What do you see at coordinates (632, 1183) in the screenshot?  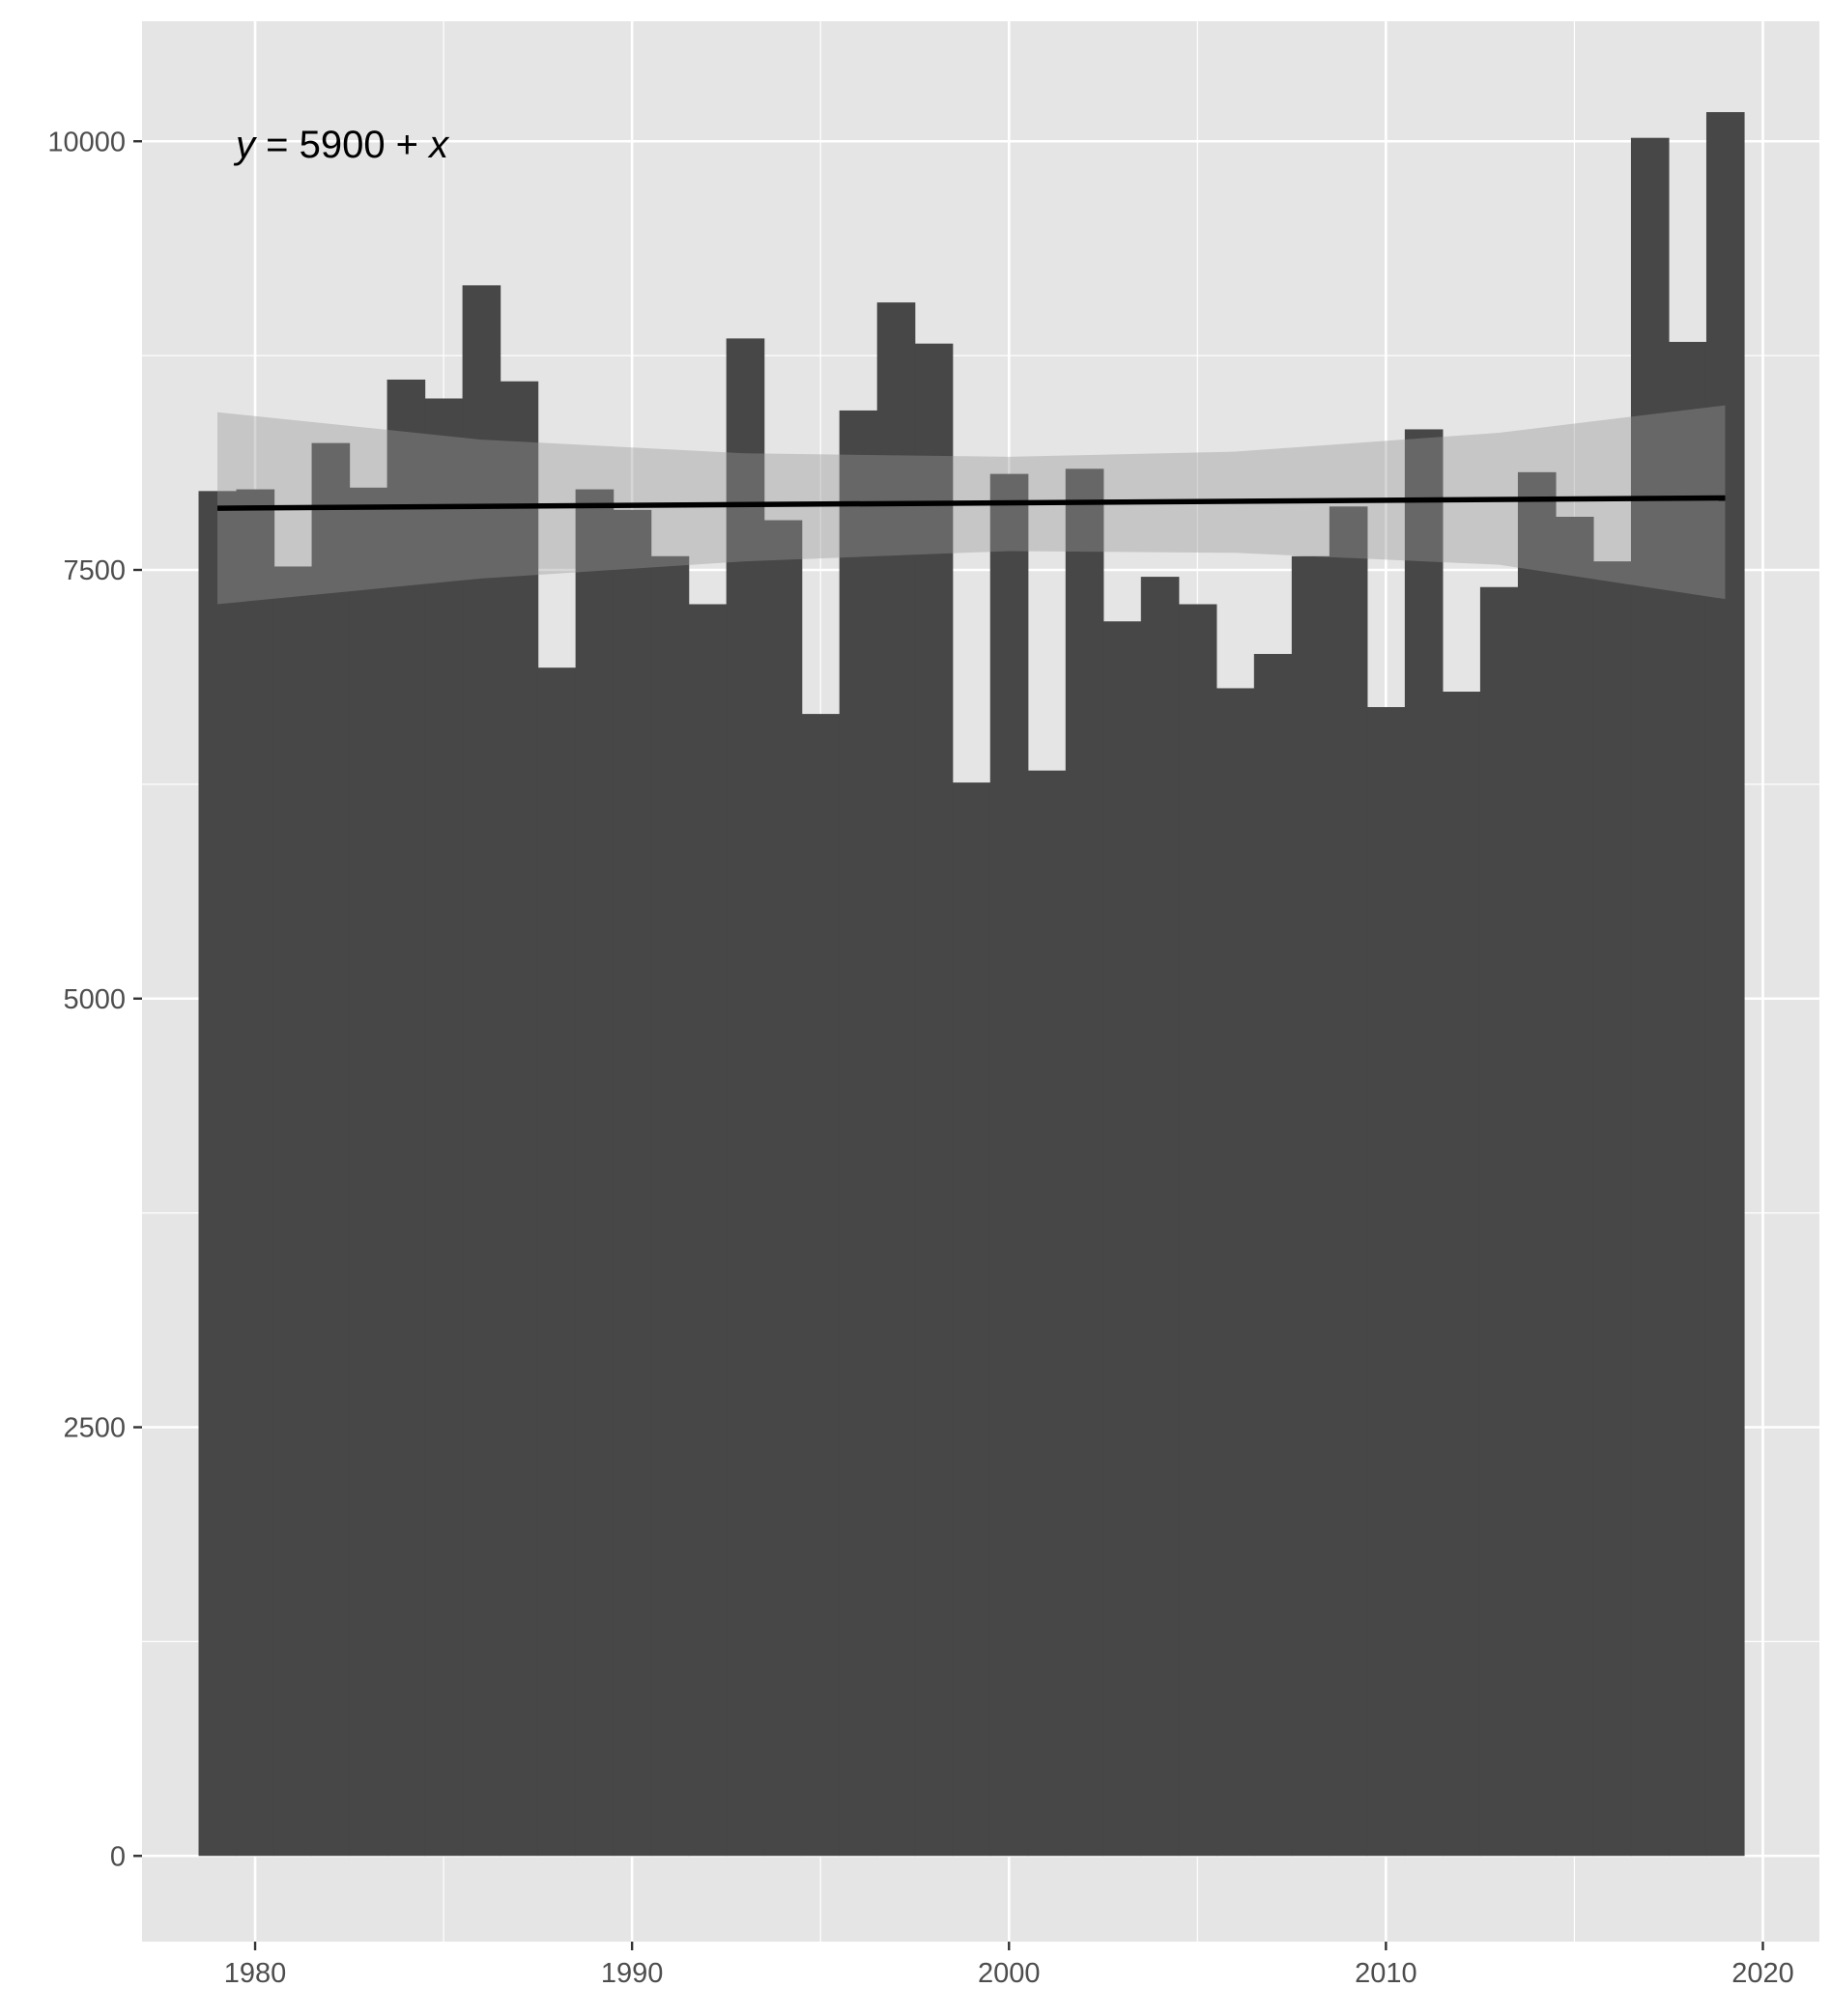 I see `bar-1990` at bounding box center [632, 1183].